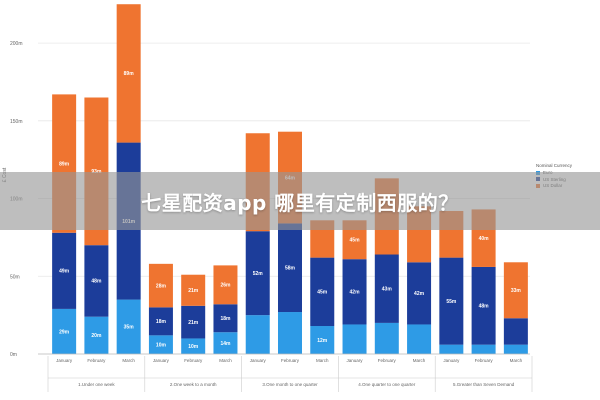 Image resolution: width=600 pixels, height=400 pixels. I want to click on data-label: 29m, so click(64, 332).